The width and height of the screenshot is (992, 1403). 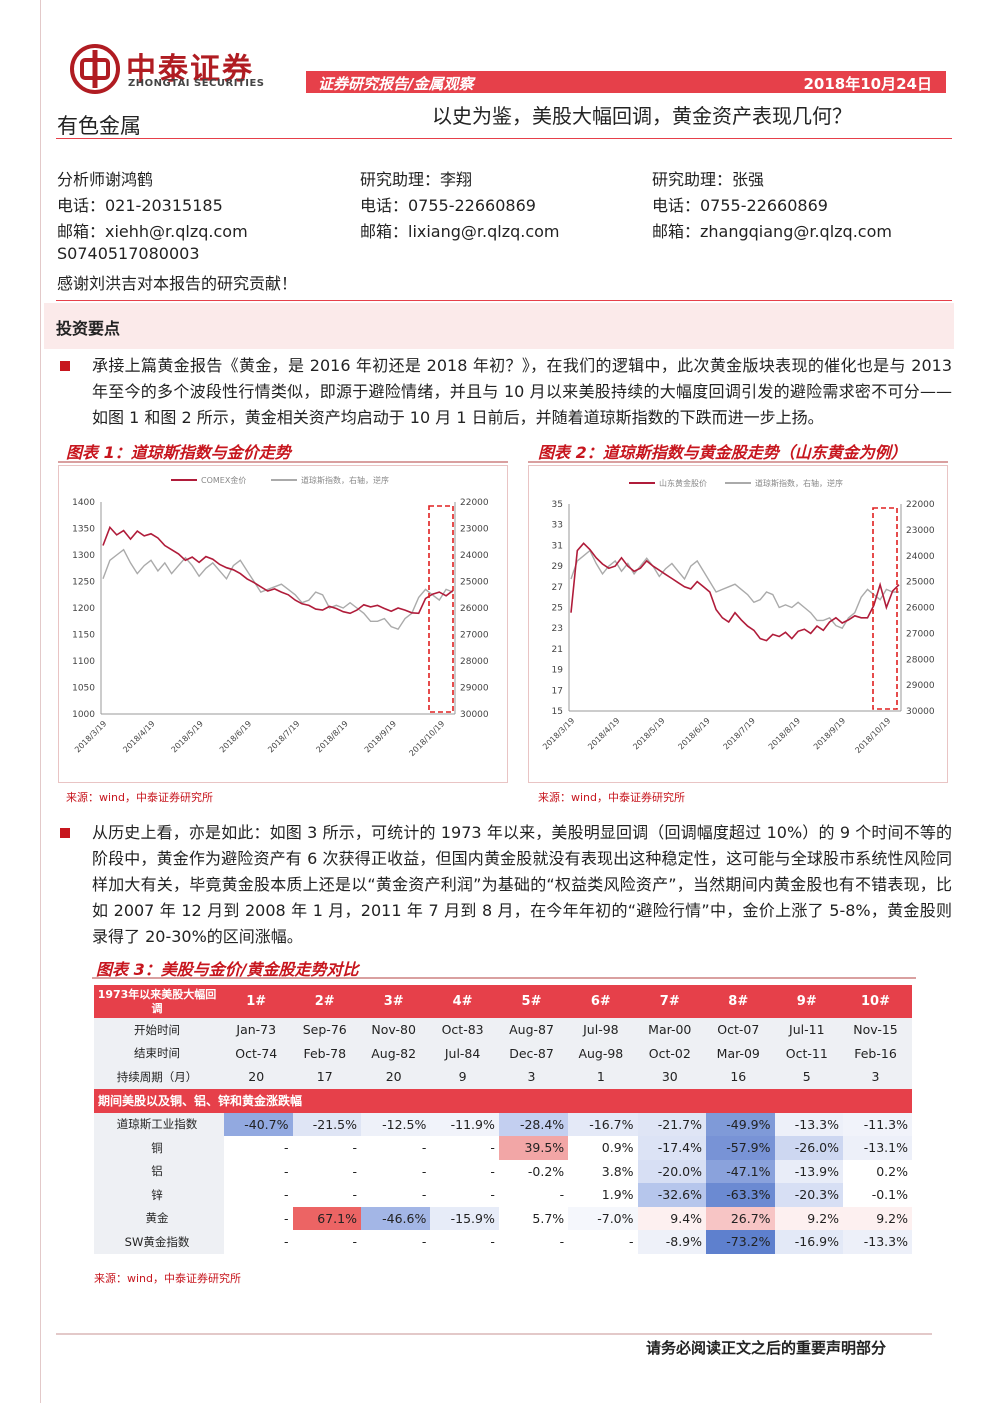 I want to click on table-column-header: 7#, so click(x=672, y=1001).